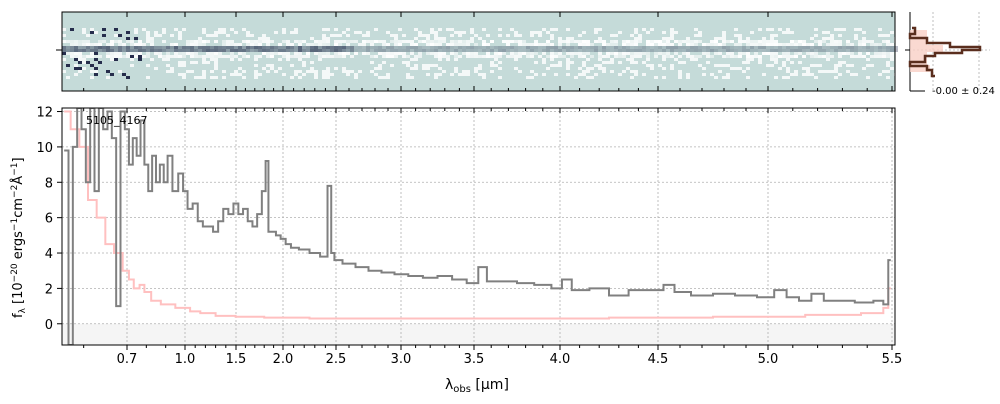 This screenshot has width=1000, height=404. Describe the element at coordinates (49, 289) in the screenshot. I see `y-tick-label: 2` at that location.